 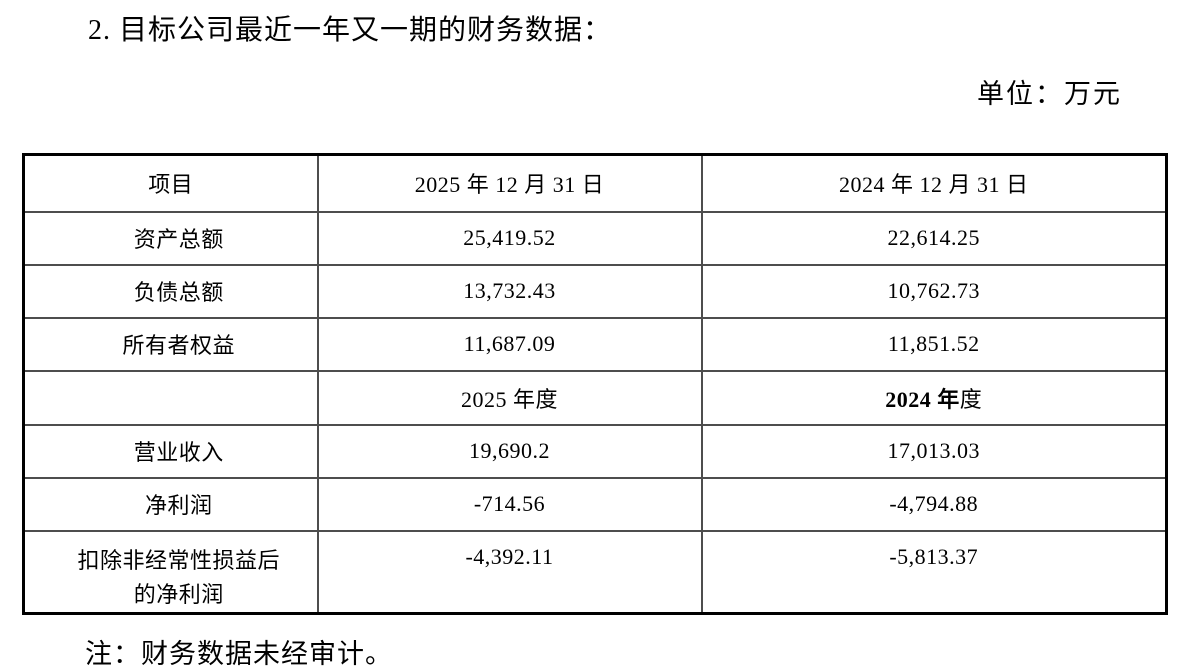 I want to click on table-row: 净利润 -714.56 -4,794.88, so click(x=595, y=504).